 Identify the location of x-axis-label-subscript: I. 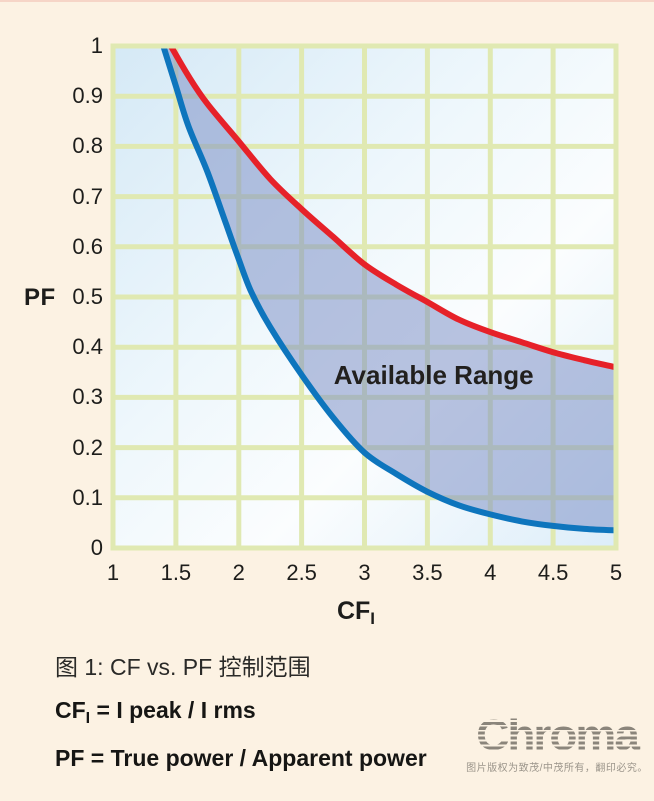
(373, 618).